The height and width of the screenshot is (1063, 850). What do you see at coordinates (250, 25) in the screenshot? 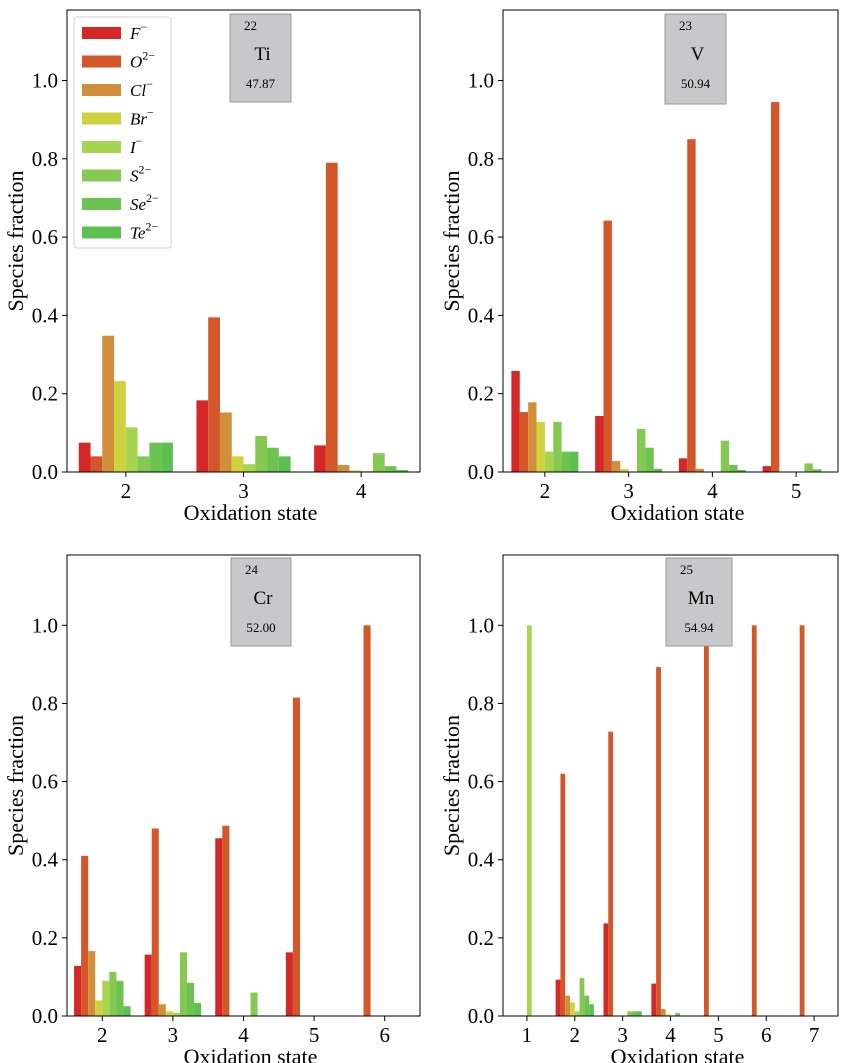
I see `atomic-number: 22` at bounding box center [250, 25].